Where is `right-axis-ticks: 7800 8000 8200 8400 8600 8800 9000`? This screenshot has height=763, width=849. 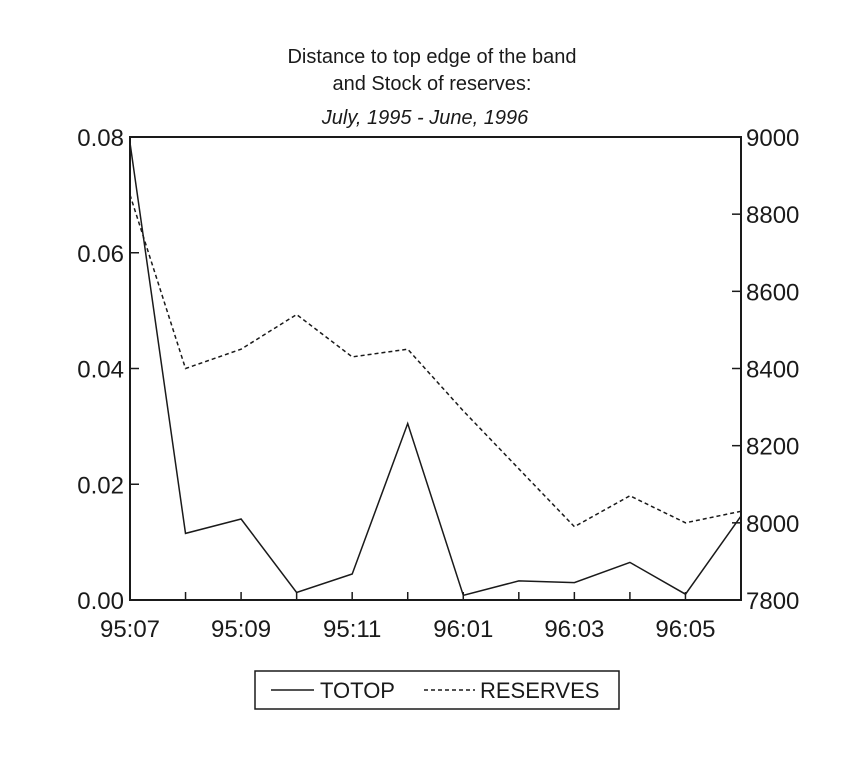
right-axis-ticks: 7800 8000 8200 8400 8600 8800 9000 is located at coordinates (765, 370).